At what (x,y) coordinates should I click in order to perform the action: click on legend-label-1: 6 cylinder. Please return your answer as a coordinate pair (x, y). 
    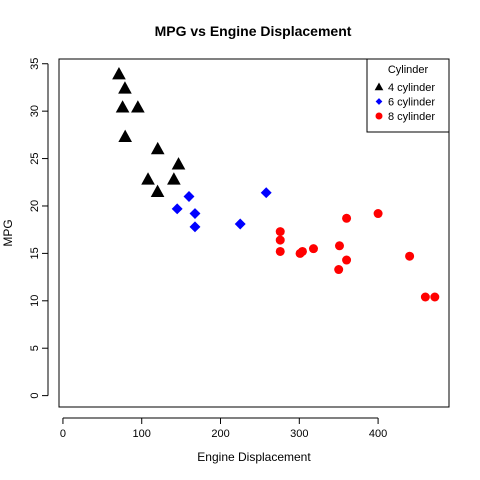
    Looking at the image, I should click on (411, 103).